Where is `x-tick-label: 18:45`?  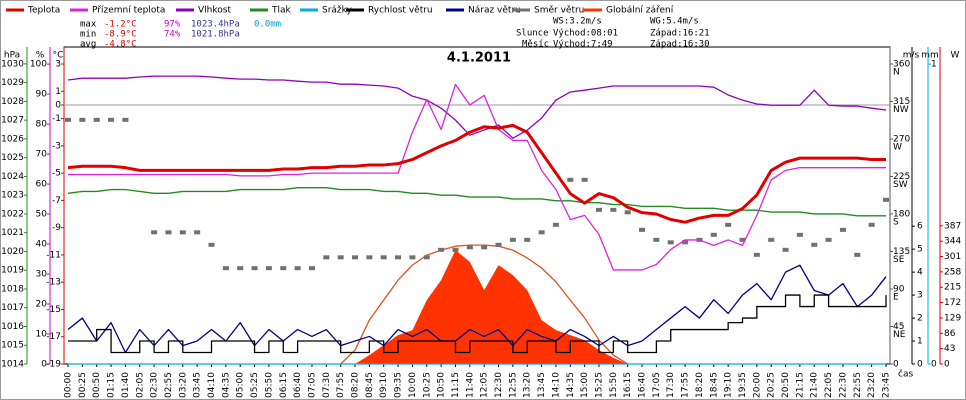 x-tick-label: 18:45 is located at coordinates (714, 385).